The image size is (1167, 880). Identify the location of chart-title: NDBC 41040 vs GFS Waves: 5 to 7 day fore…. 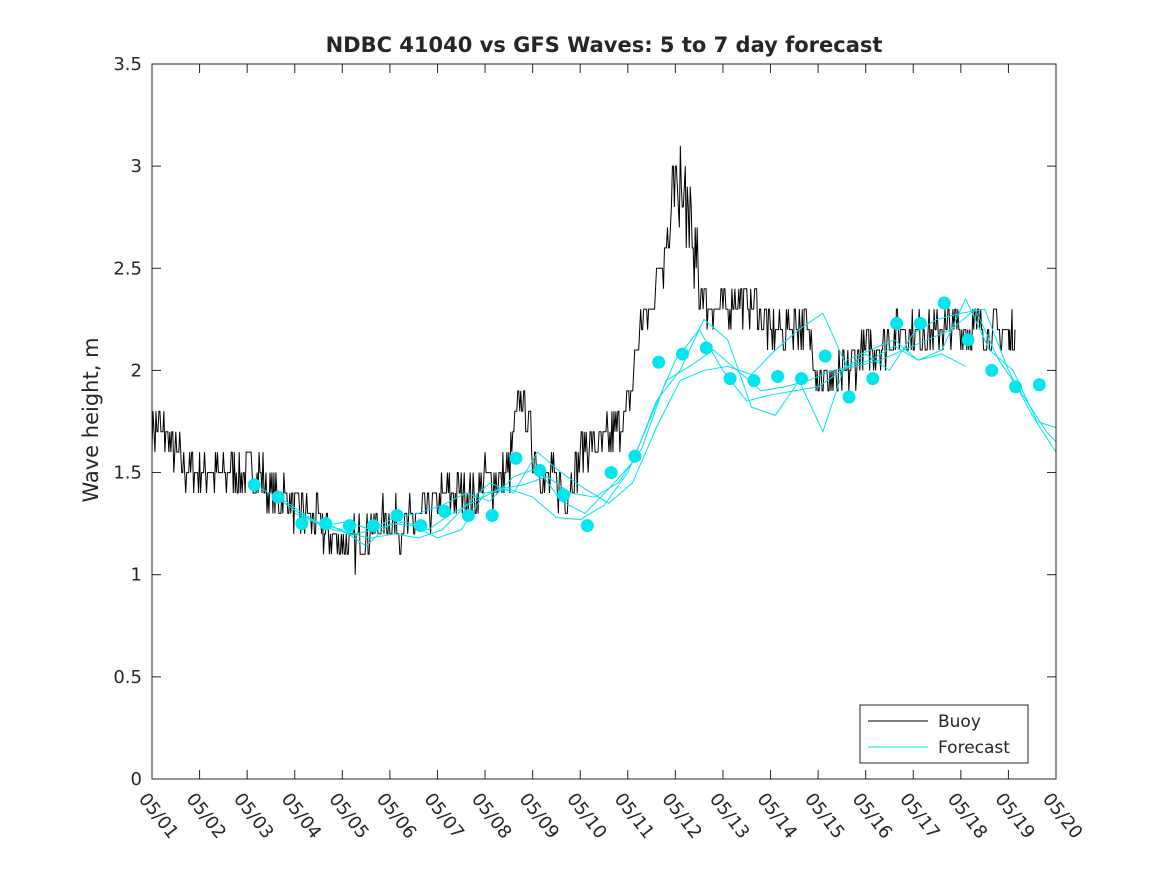
(604, 45).